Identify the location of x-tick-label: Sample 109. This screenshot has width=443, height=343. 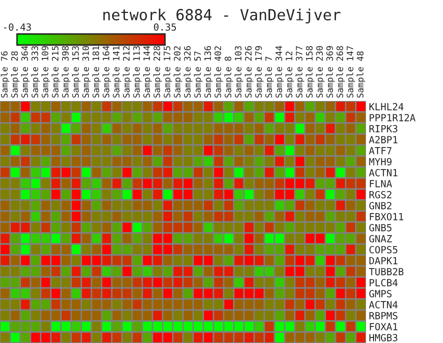
(45, 72).